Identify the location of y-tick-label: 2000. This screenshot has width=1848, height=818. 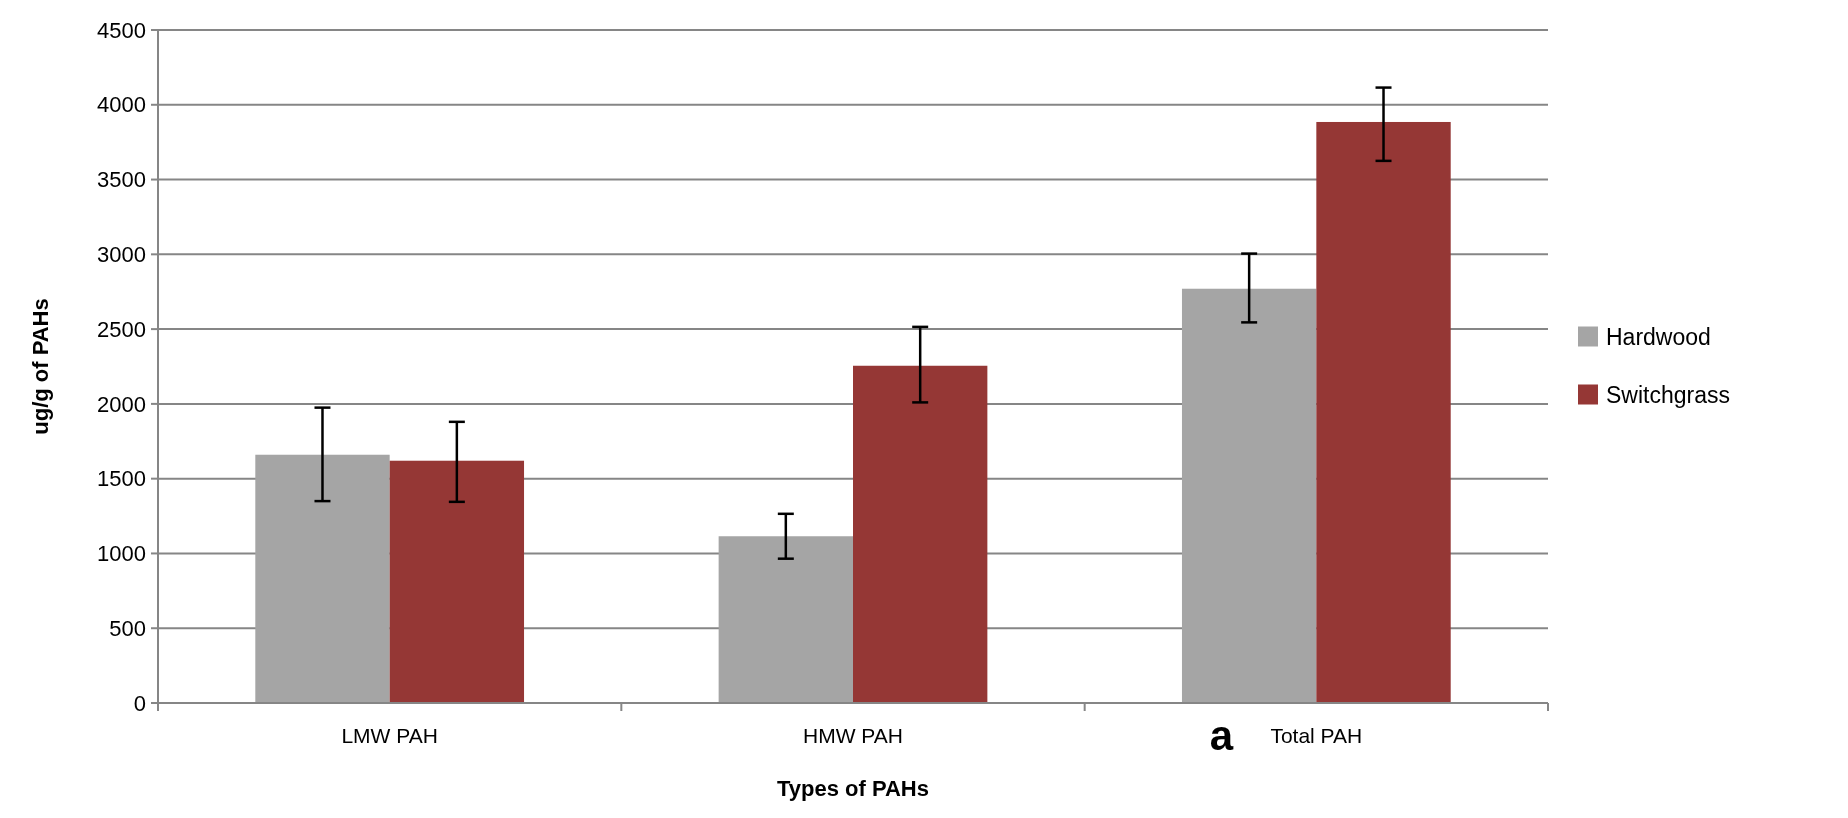
(121, 404).